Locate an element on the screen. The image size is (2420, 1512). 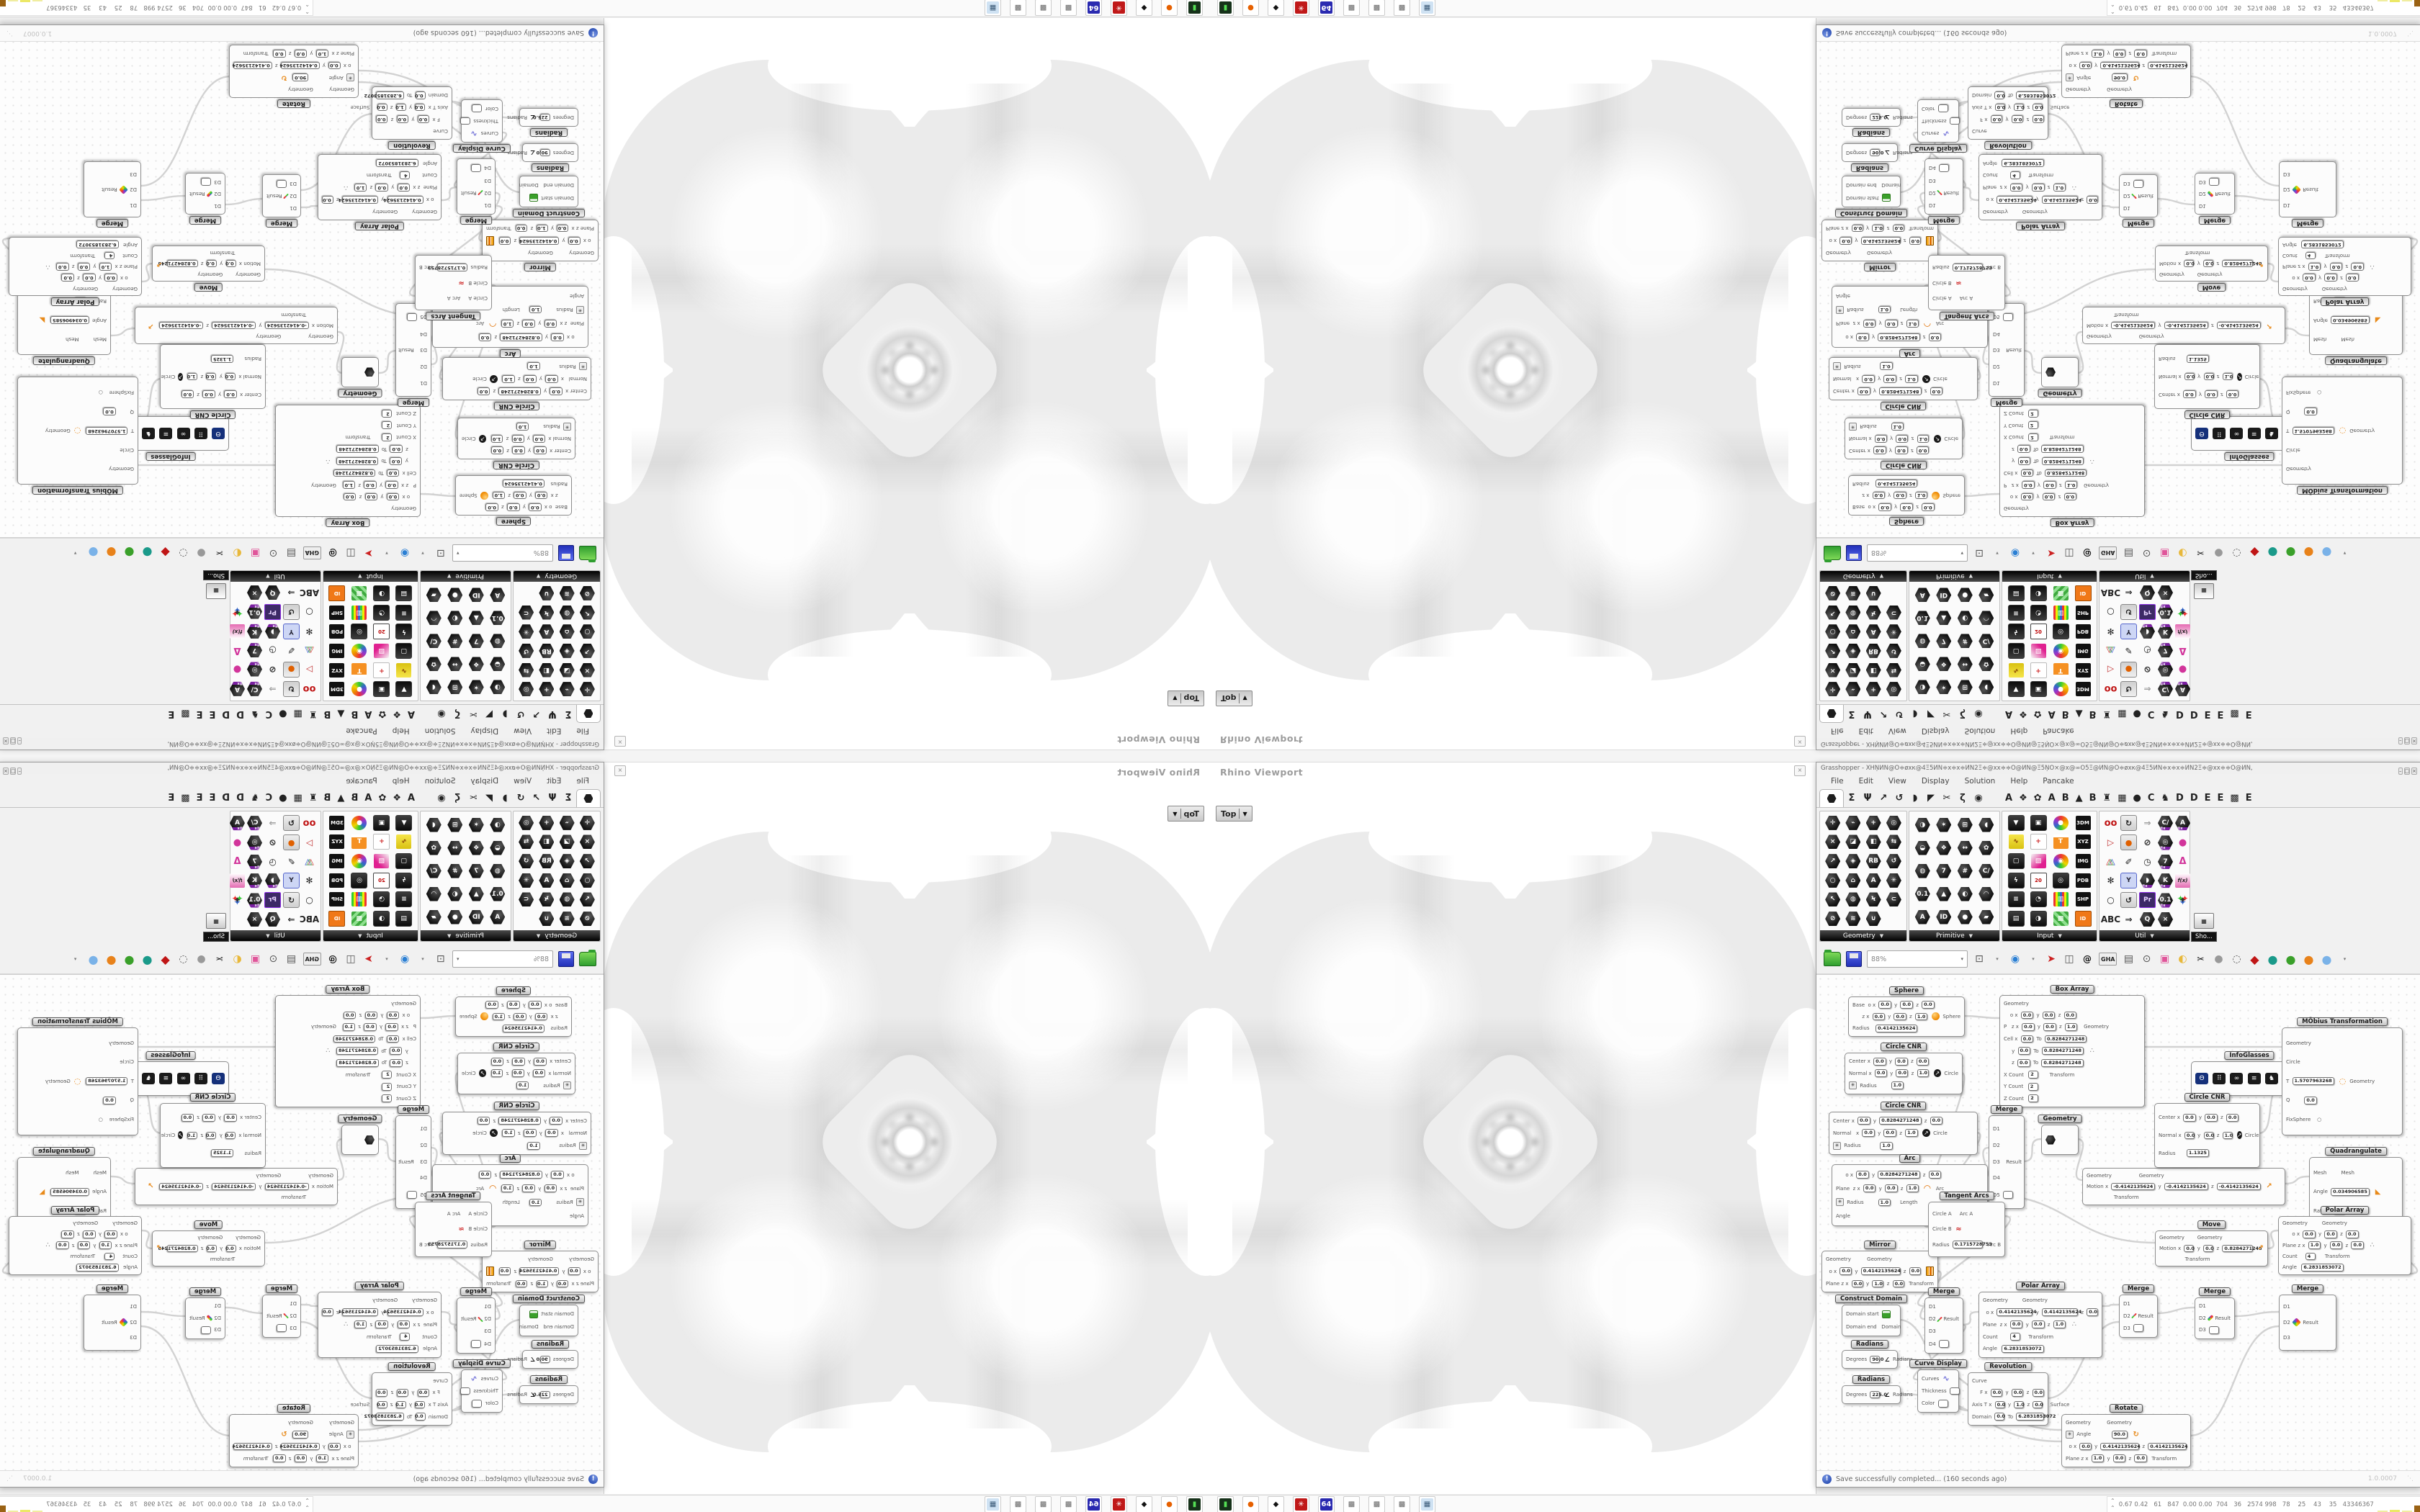
value-box: 6.2831853072 is located at coordinates (2023, 1349).